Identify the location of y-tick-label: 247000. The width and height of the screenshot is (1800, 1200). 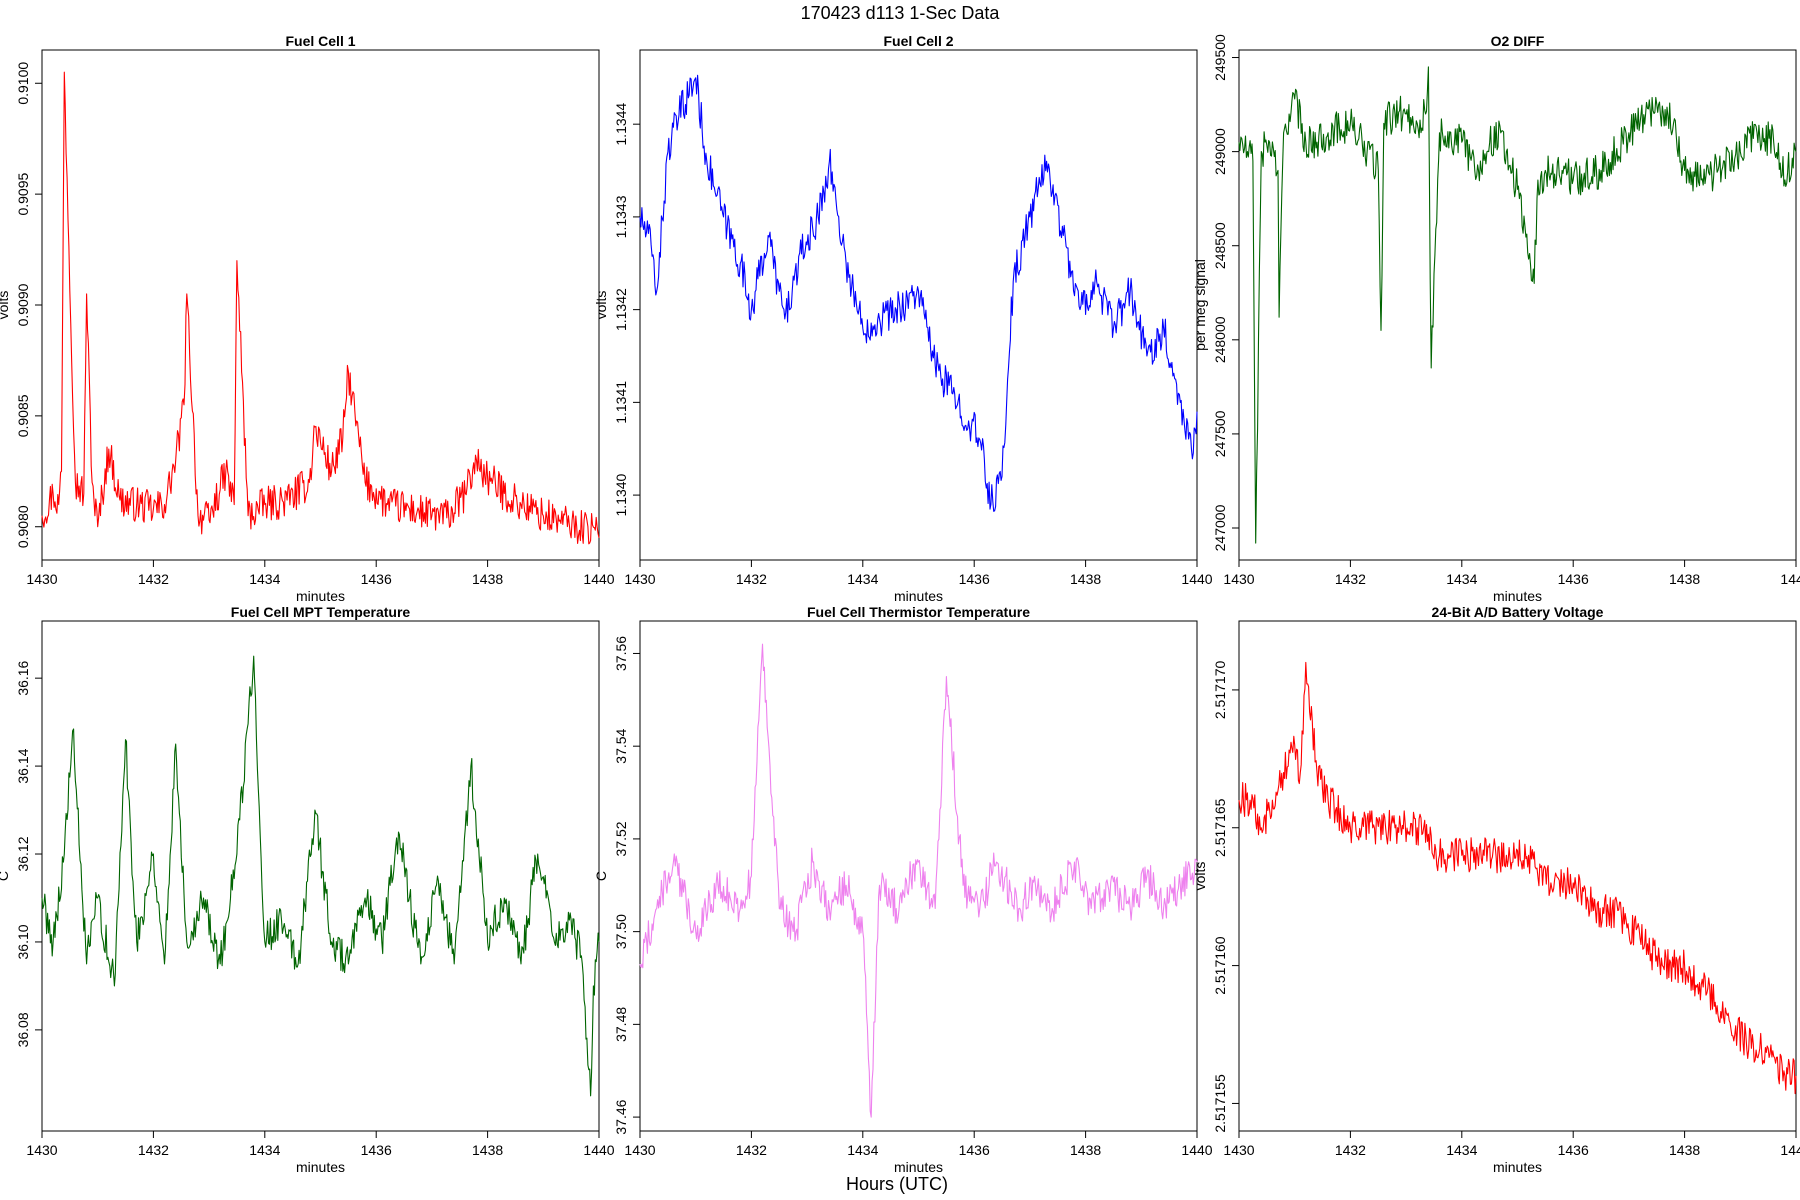
(1220, 527).